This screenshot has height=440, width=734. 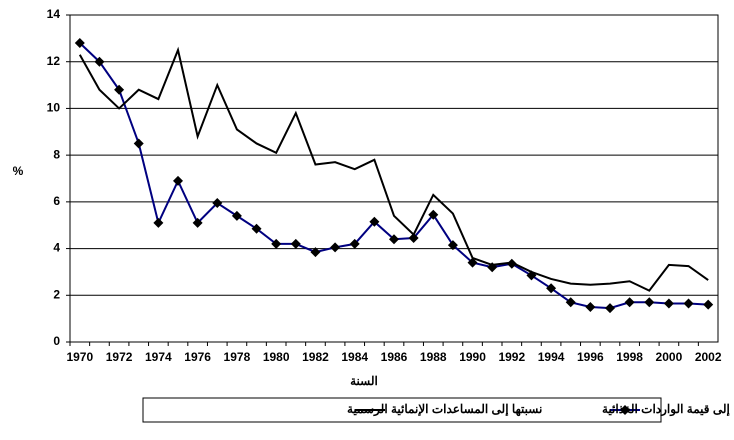 I want to click on y-tick-label: 4, so click(x=56, y=248).